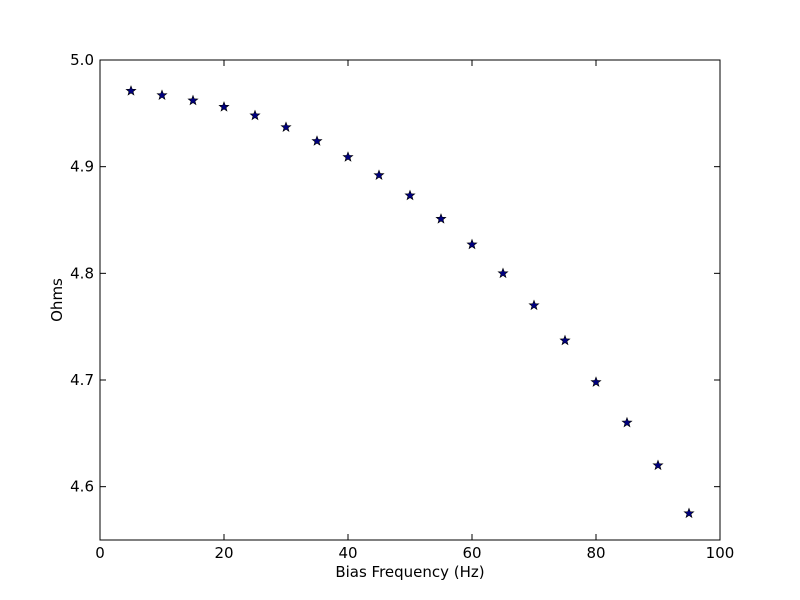 Image resolution: width=800 pixels, height=600 pixels. What do you see at coordinates (471, 553) in the screenshot?
I see `x-tick-label: 60` at bounding box center [471, 553].